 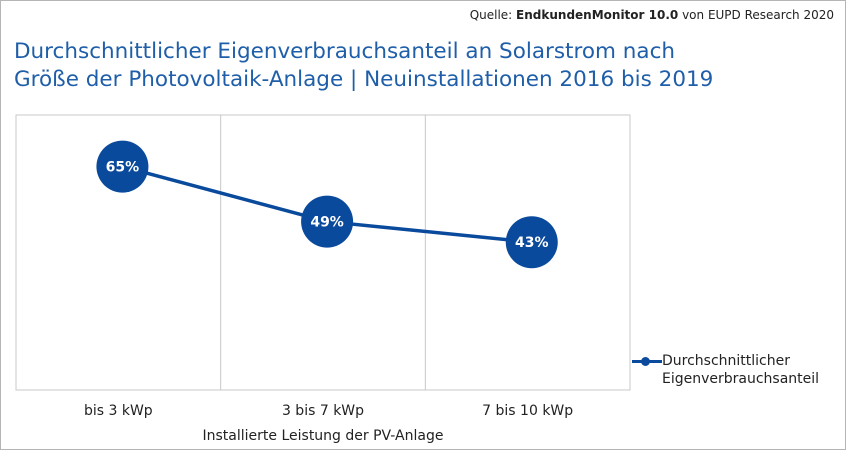 I want to click on data-label: 43%, so click(x=532, y=243).